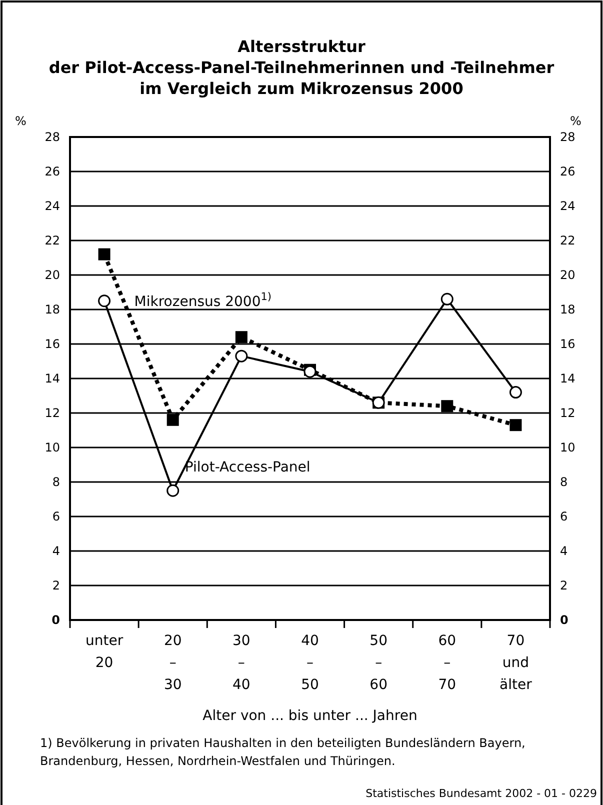 This screenshot has width=603, height=805. Describe the element at coordinates (568, 137) in the screenshot. I see `y2-tick-label: 28` at that location.